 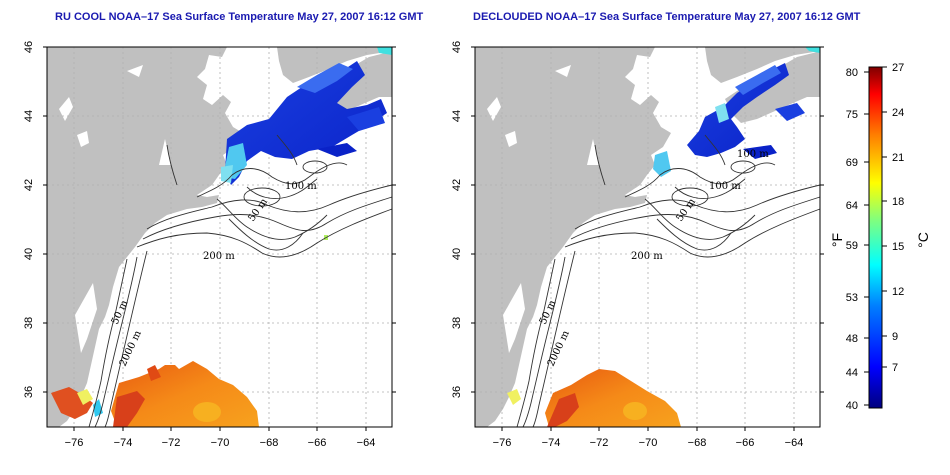 What do you see at coordinates (852, 339) in the screenshot?
I see `colorbar-f-tick: 48` at bounding box center [852, 339].